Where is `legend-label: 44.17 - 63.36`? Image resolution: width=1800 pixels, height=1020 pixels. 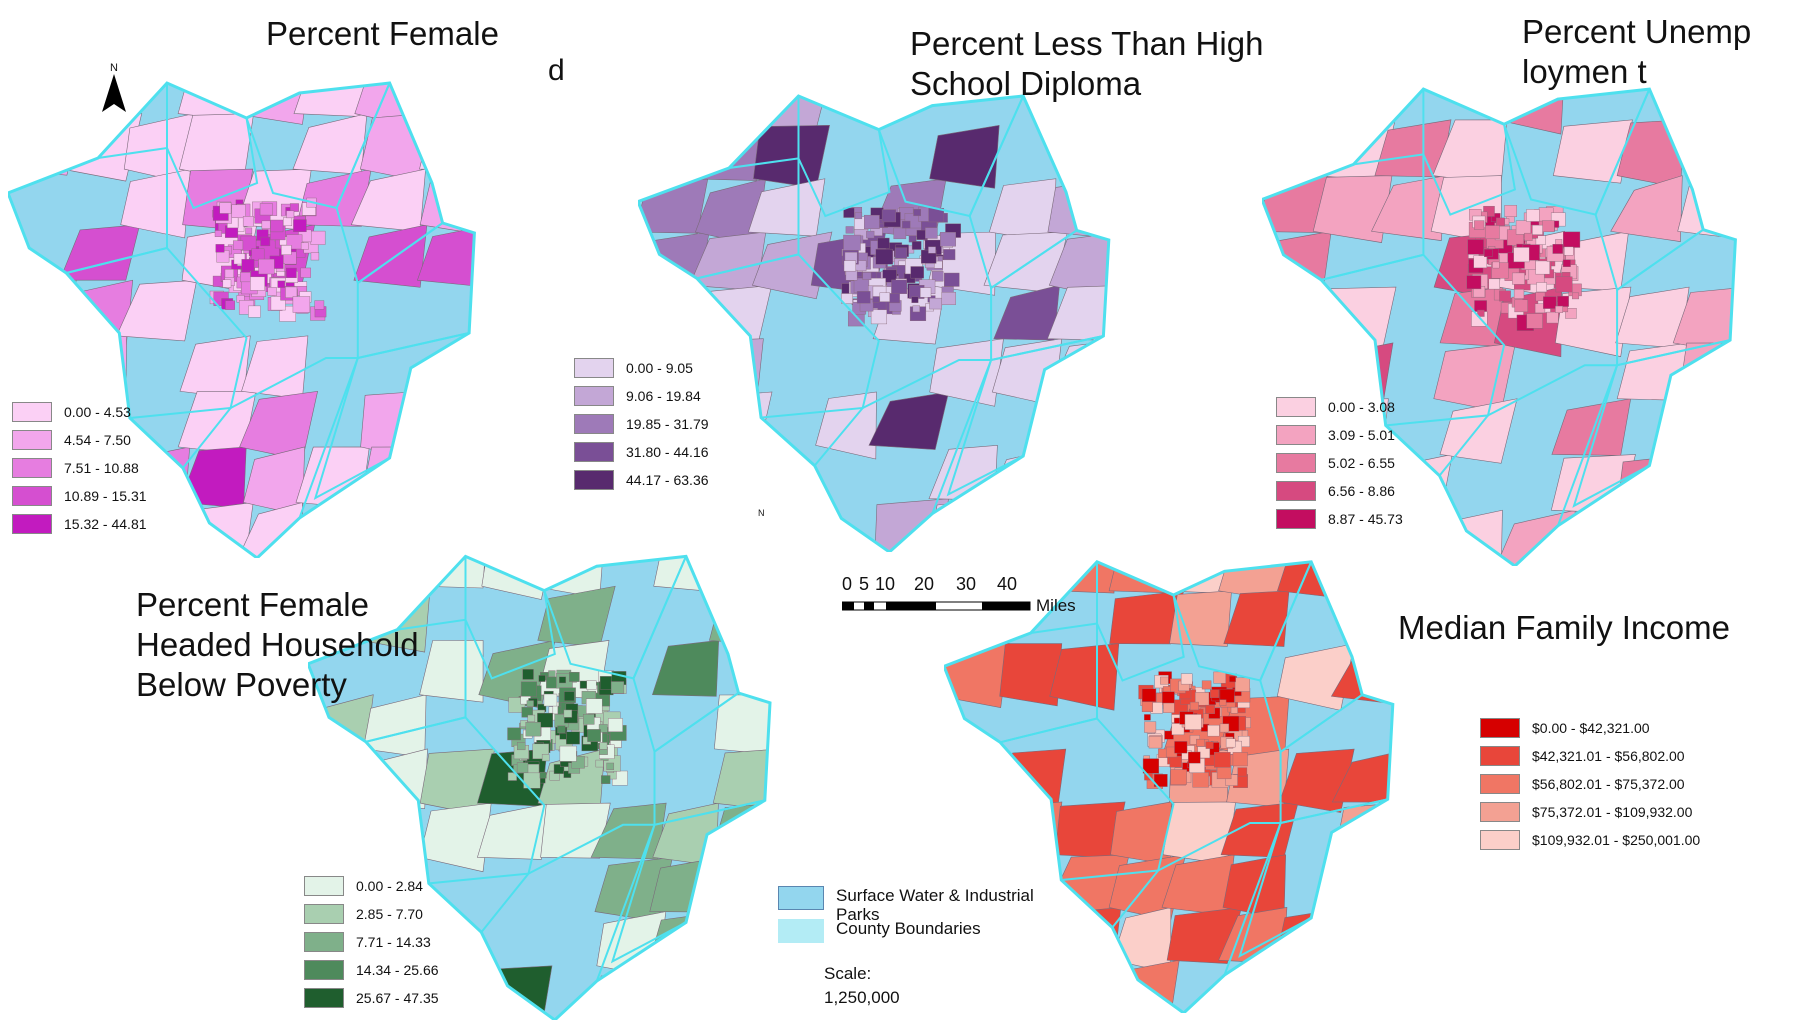 legend-label: 44.17 - 63.36 is located at coordinates (667, 480).